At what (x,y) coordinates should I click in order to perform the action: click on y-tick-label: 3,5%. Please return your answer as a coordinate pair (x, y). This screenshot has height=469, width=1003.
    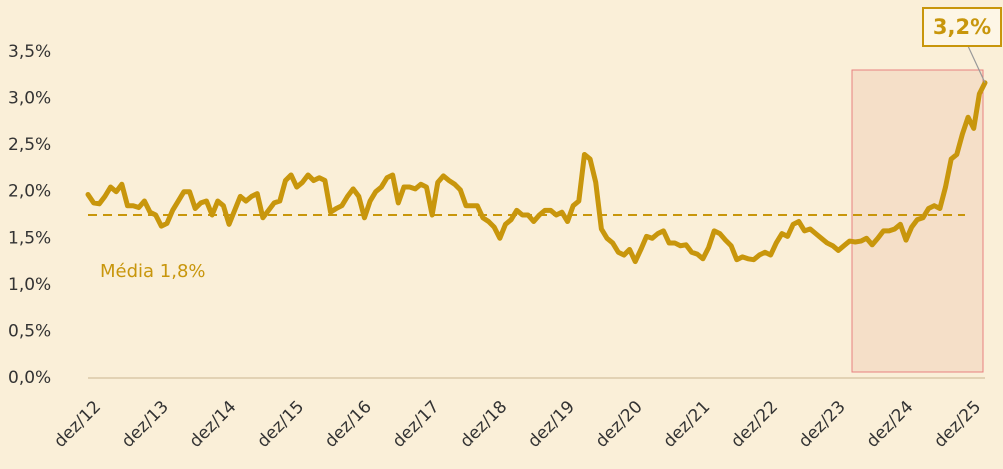
    Looking at the image, I should click on (29, 52).